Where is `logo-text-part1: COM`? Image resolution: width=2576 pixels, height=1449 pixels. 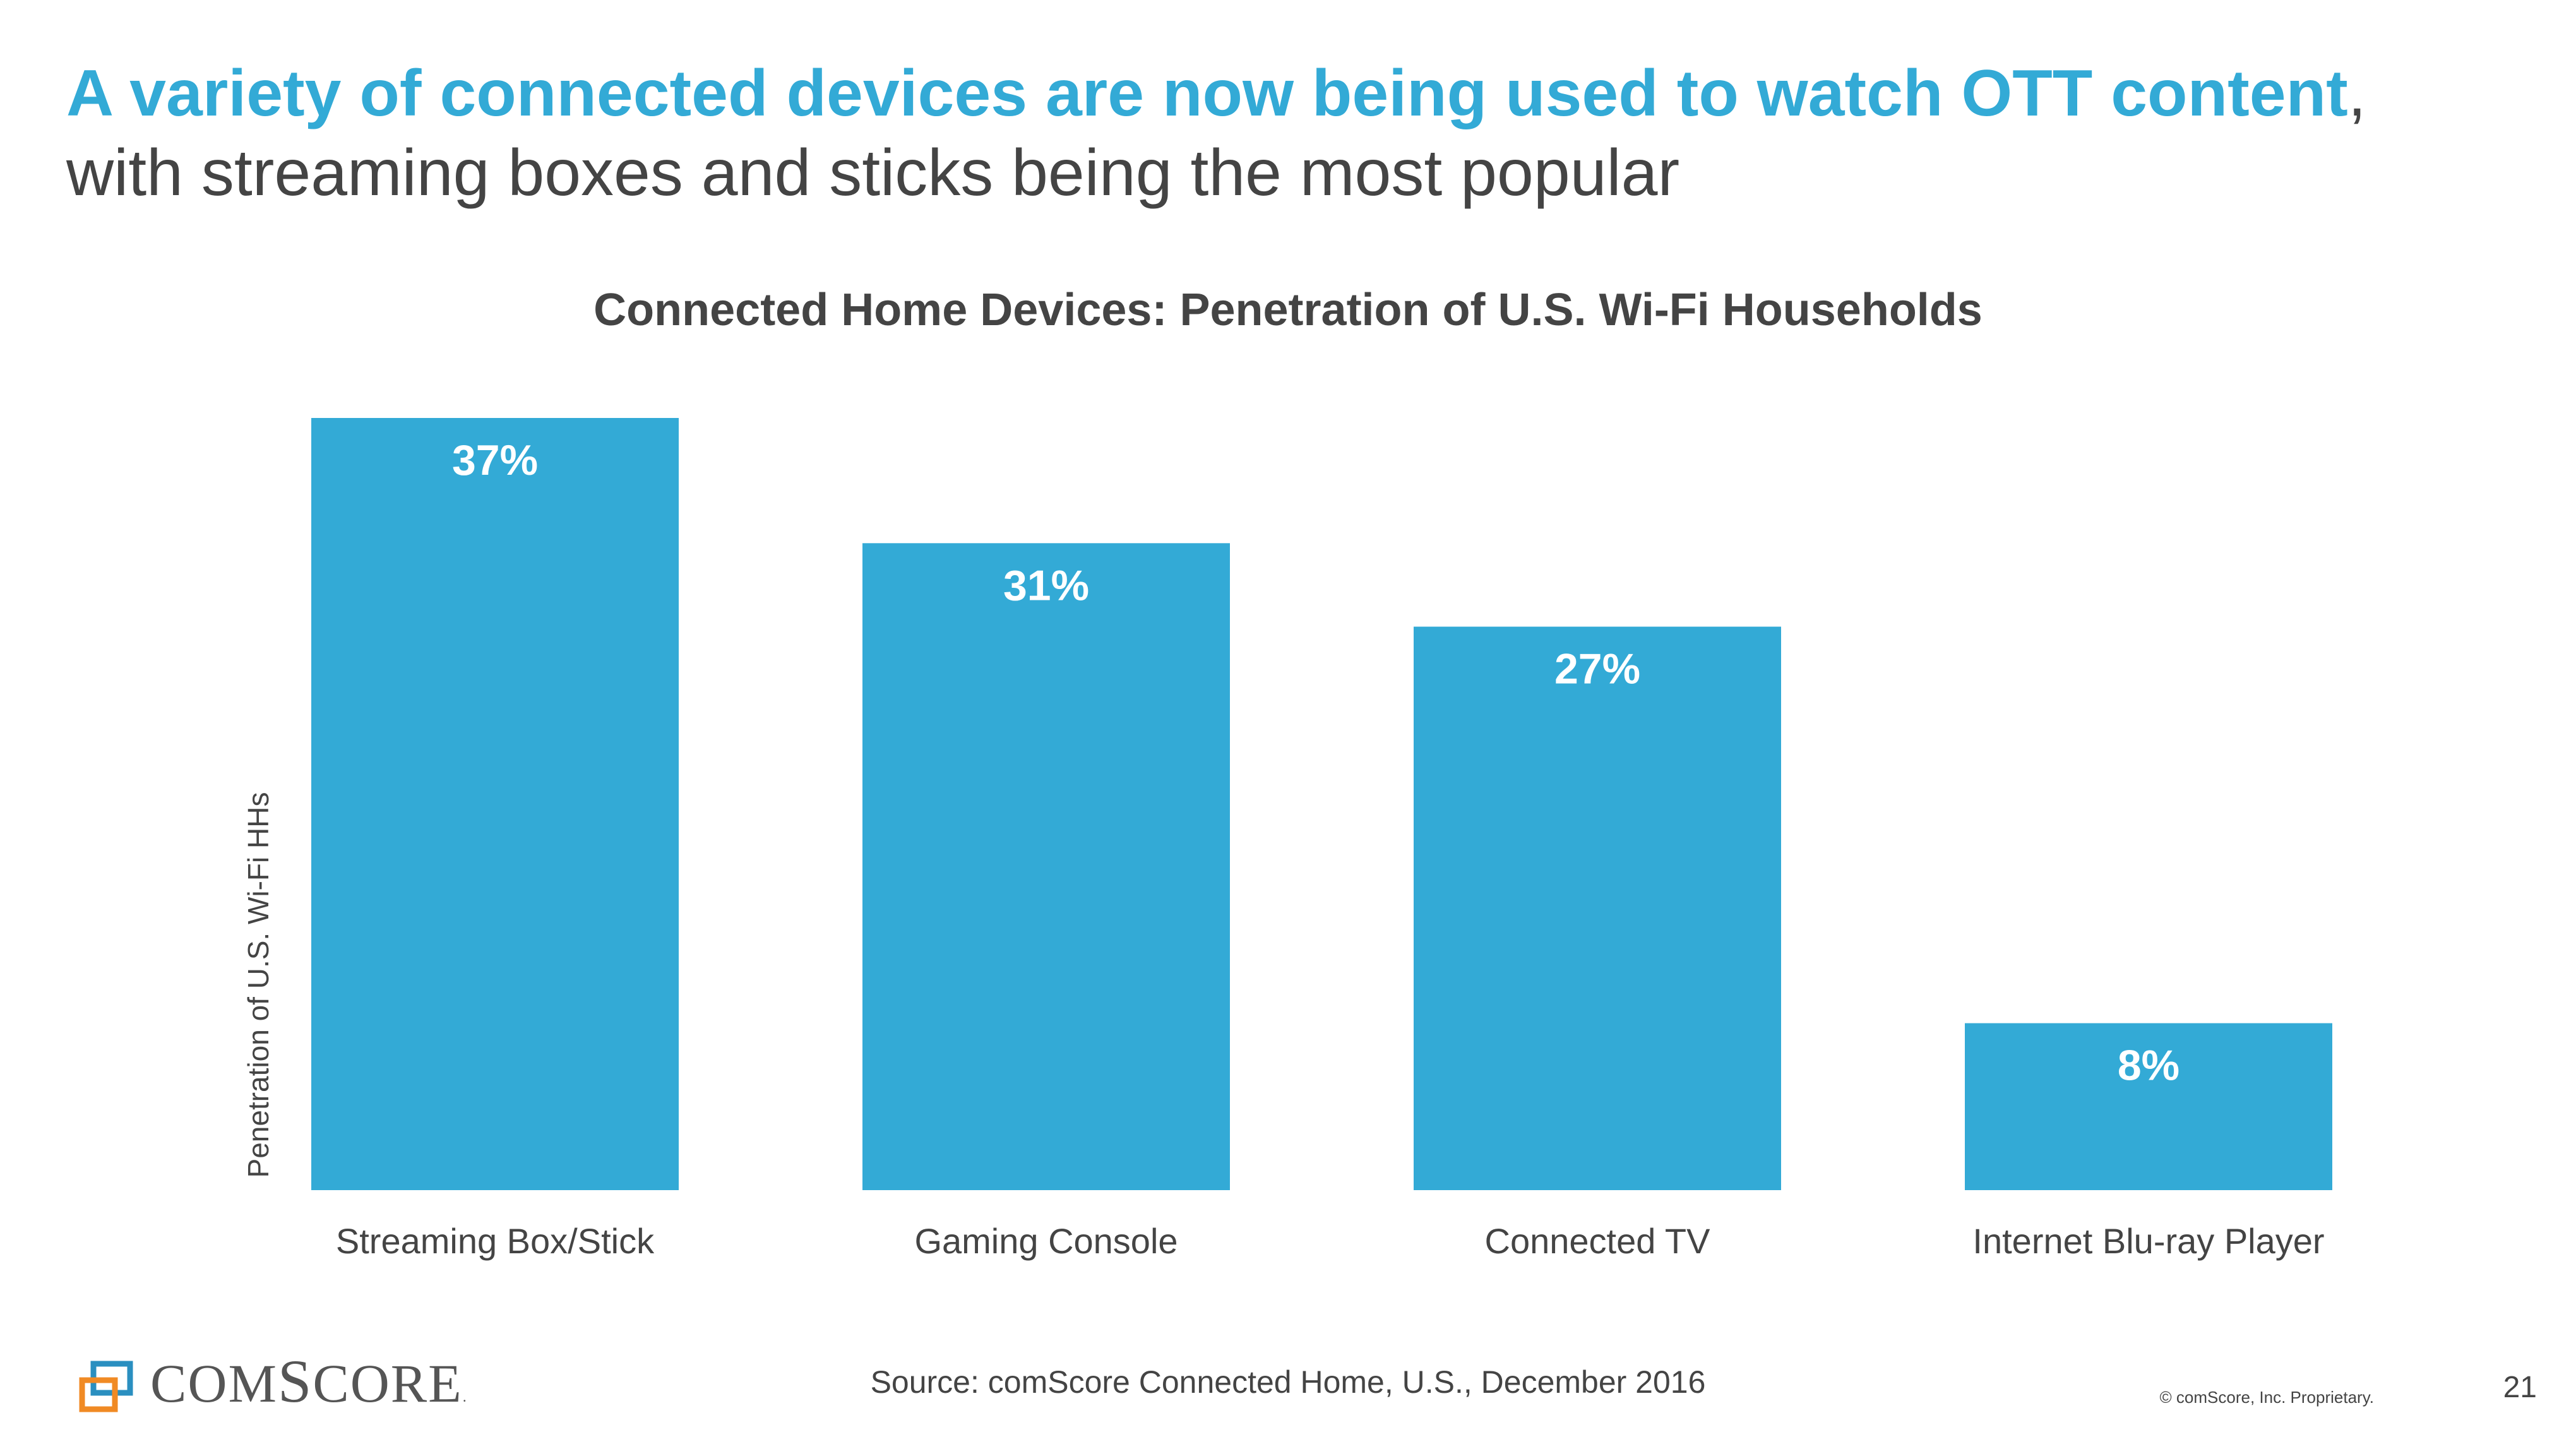 logo-text-part1: COM is located at coordinates (214, 1383).